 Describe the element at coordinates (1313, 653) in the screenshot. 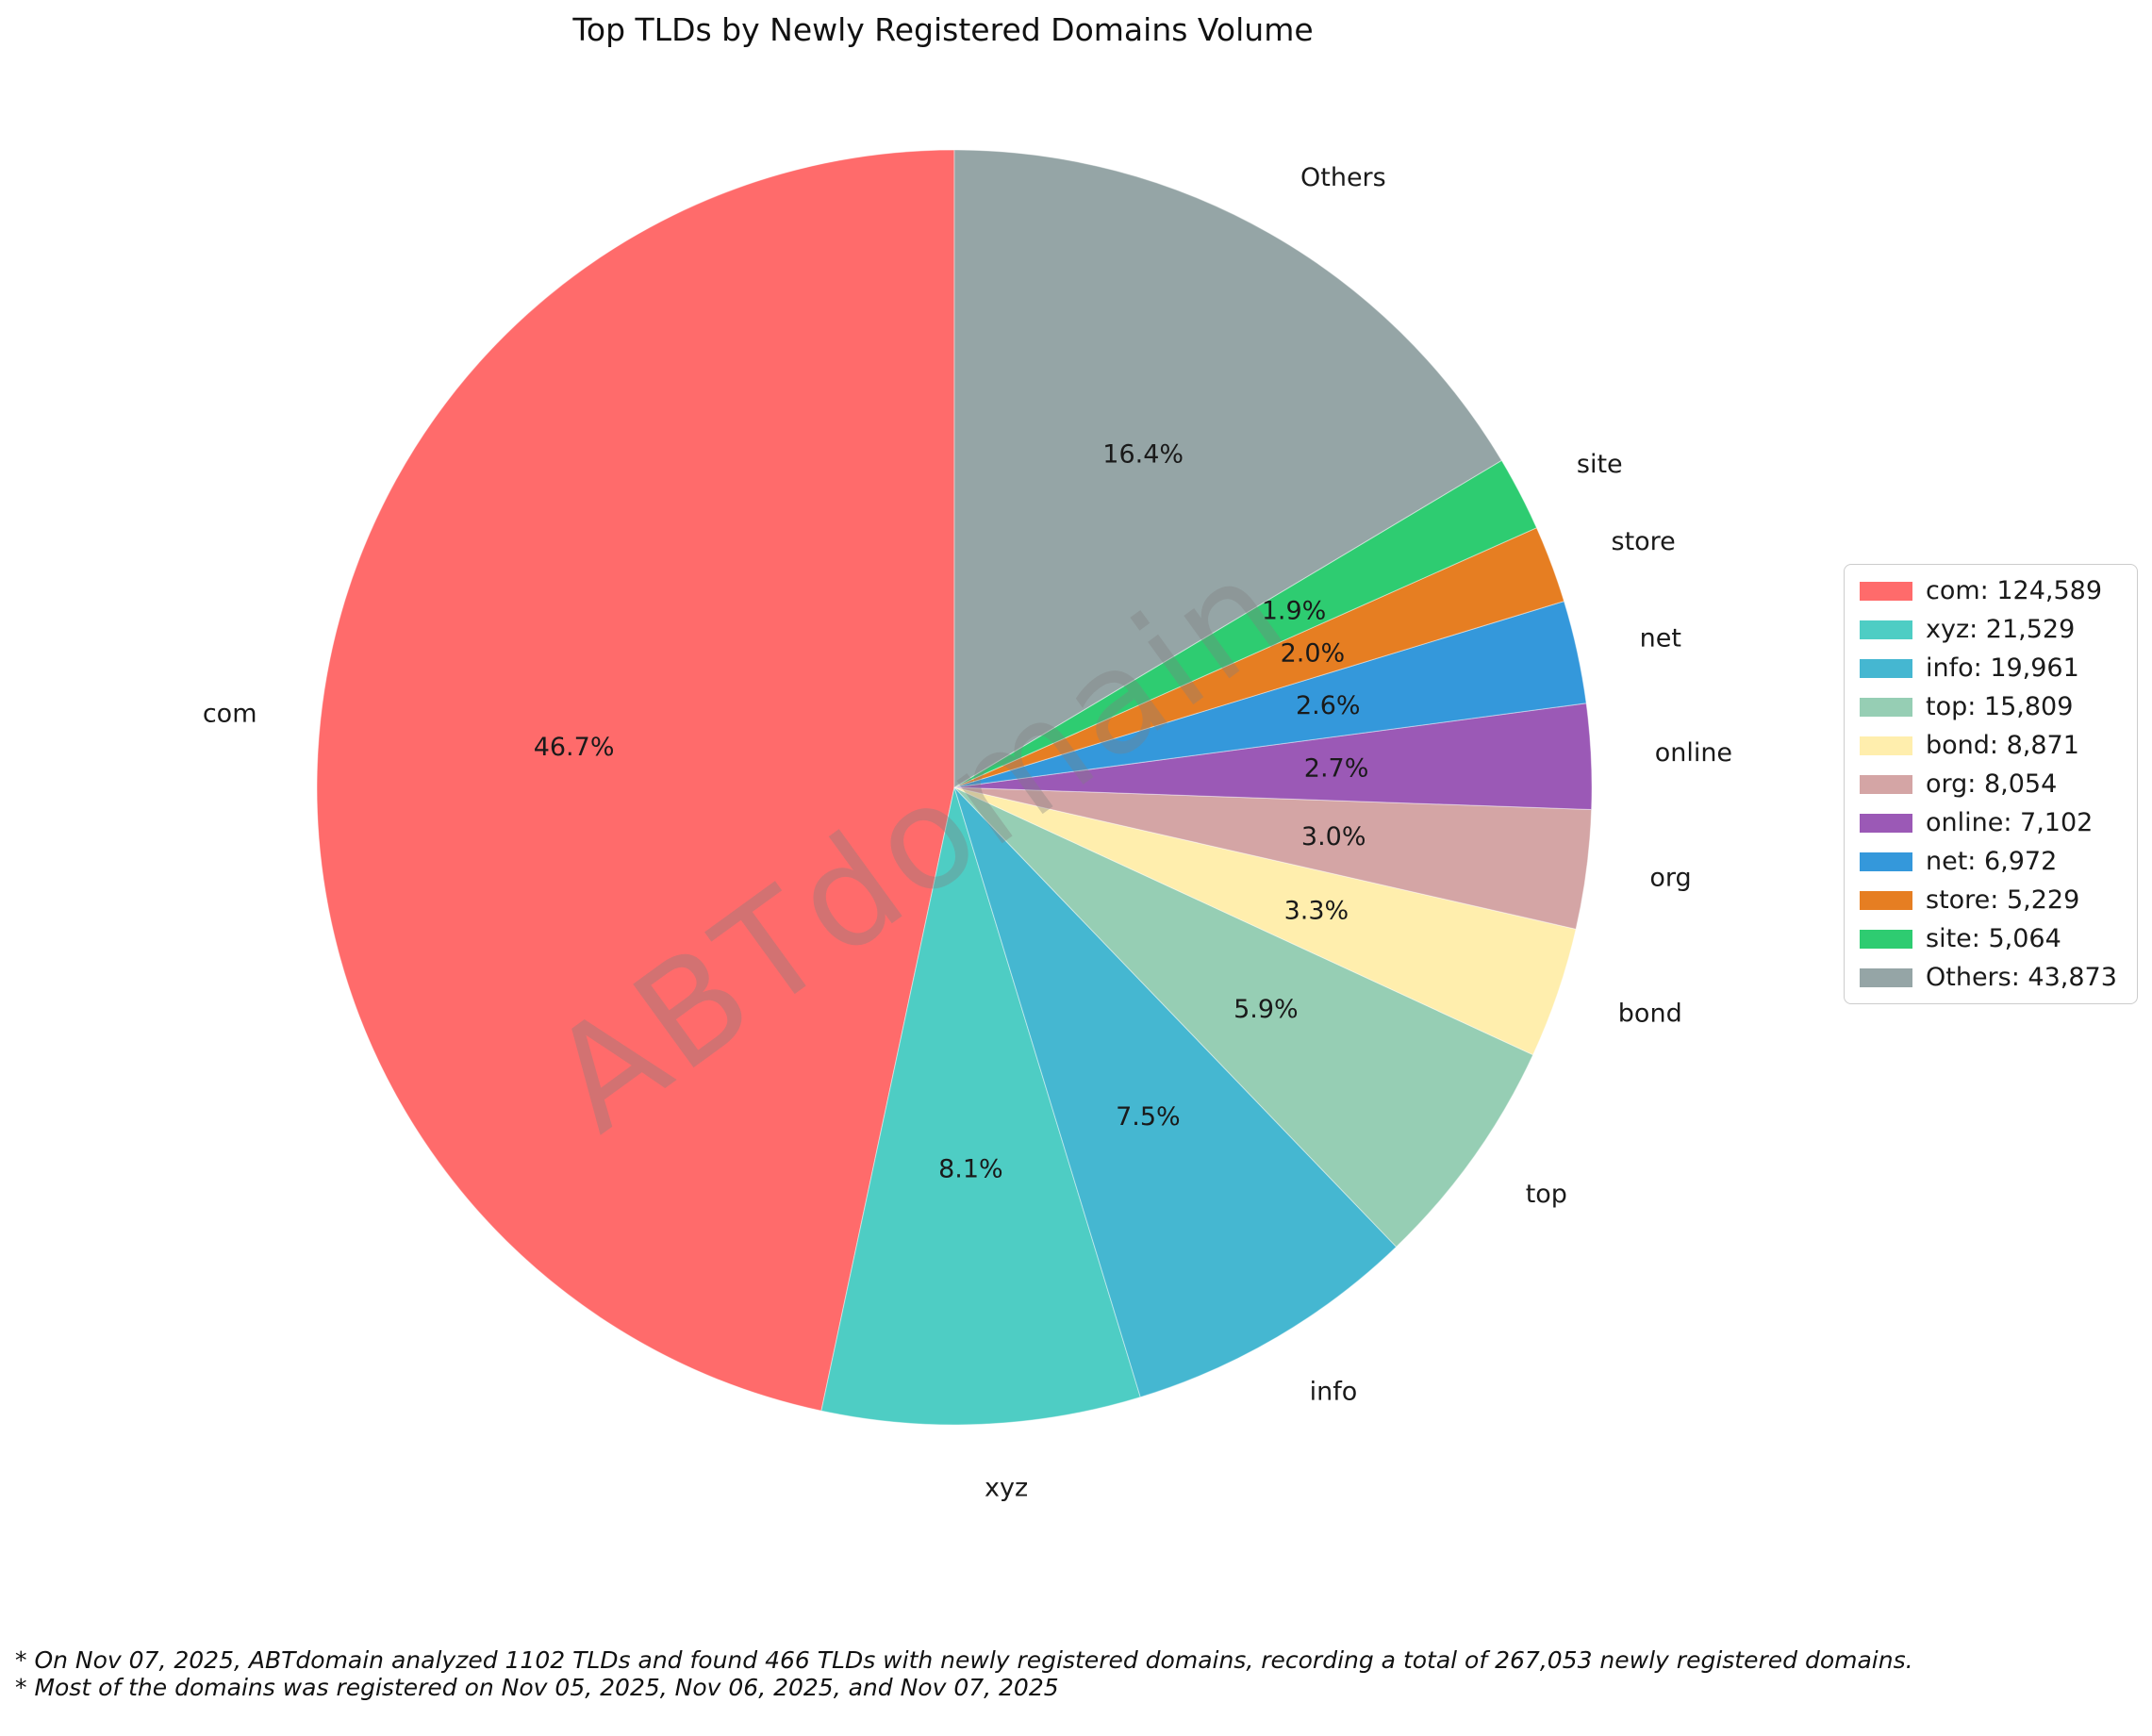

I see `pct-label-store: 2.0%` at that location.